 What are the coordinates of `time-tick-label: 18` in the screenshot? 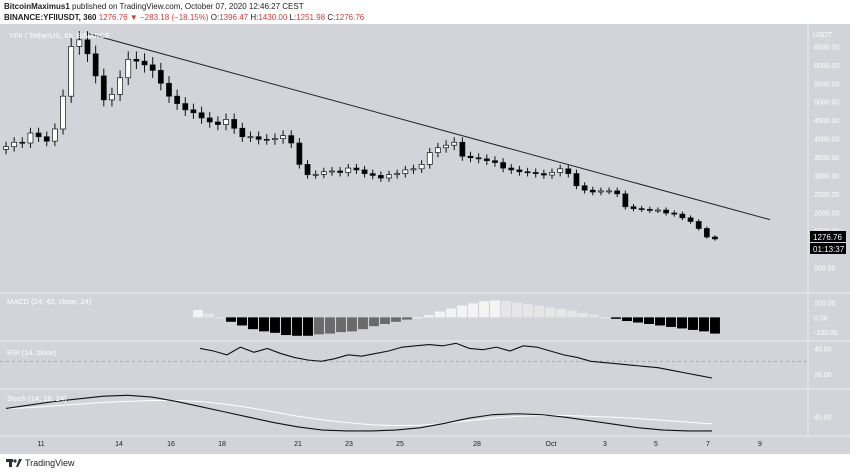 It's located at (222, 444).